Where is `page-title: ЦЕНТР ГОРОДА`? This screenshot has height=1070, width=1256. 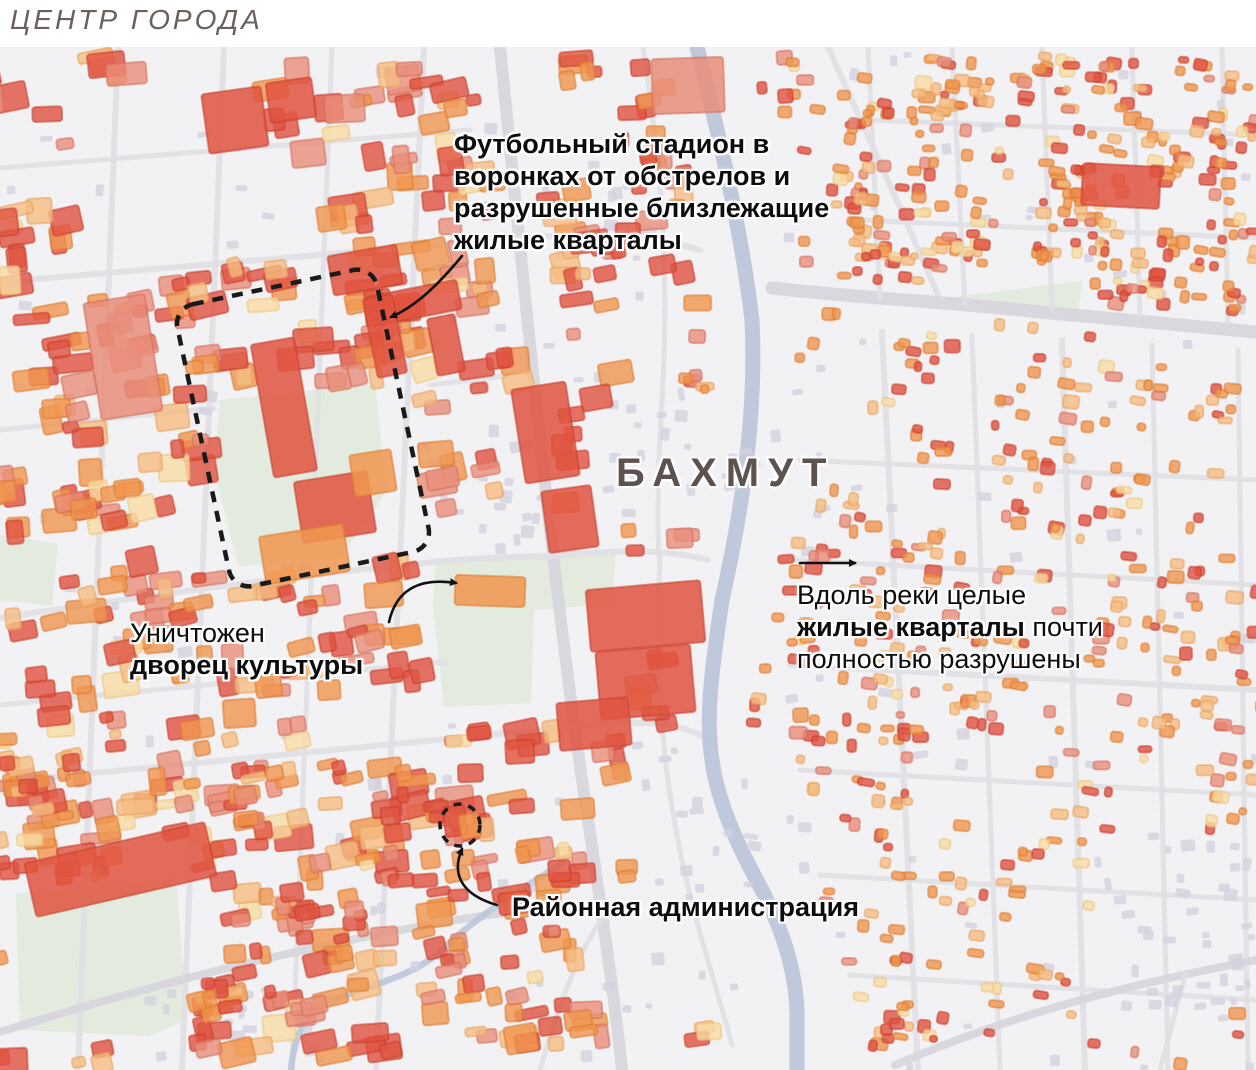
page-title: ЦЕНТР ГОРОДА is located at coordinates (136, 19).